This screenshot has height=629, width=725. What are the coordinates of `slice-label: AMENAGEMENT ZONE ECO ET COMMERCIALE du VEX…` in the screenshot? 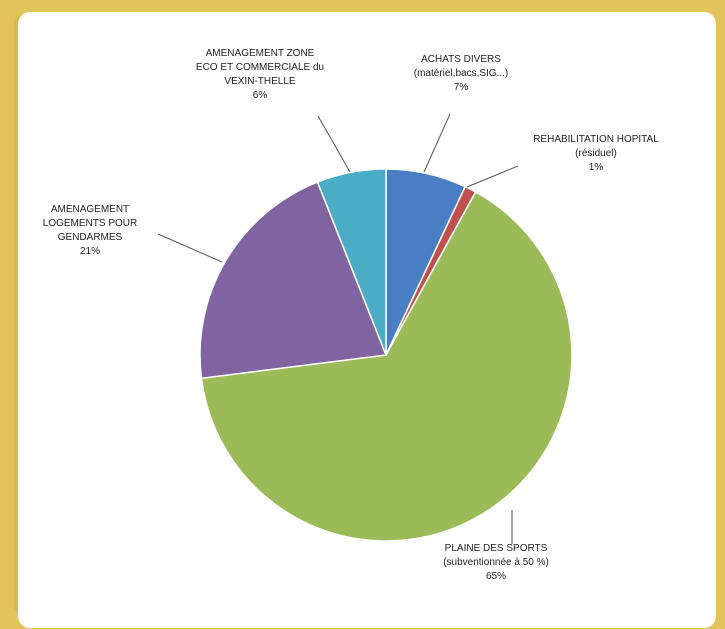 It's located at (260, 74).